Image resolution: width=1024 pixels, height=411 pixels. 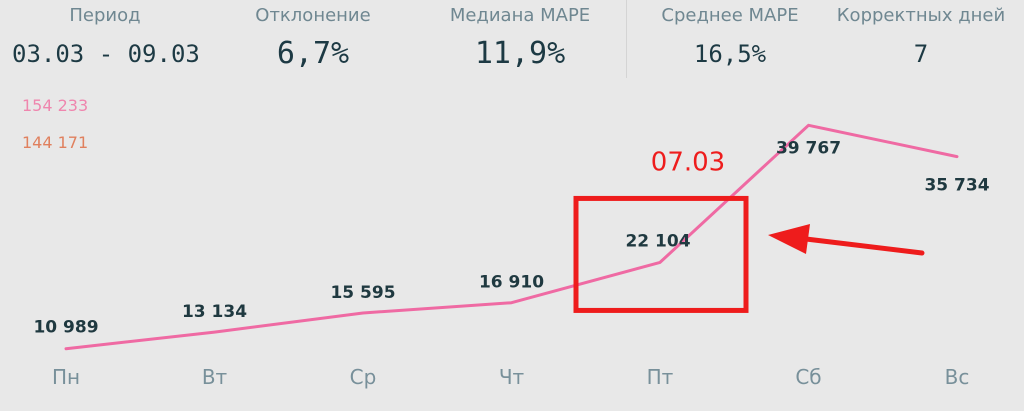 I want to click on annotation-arrow-head, so click(x=789, y=239).